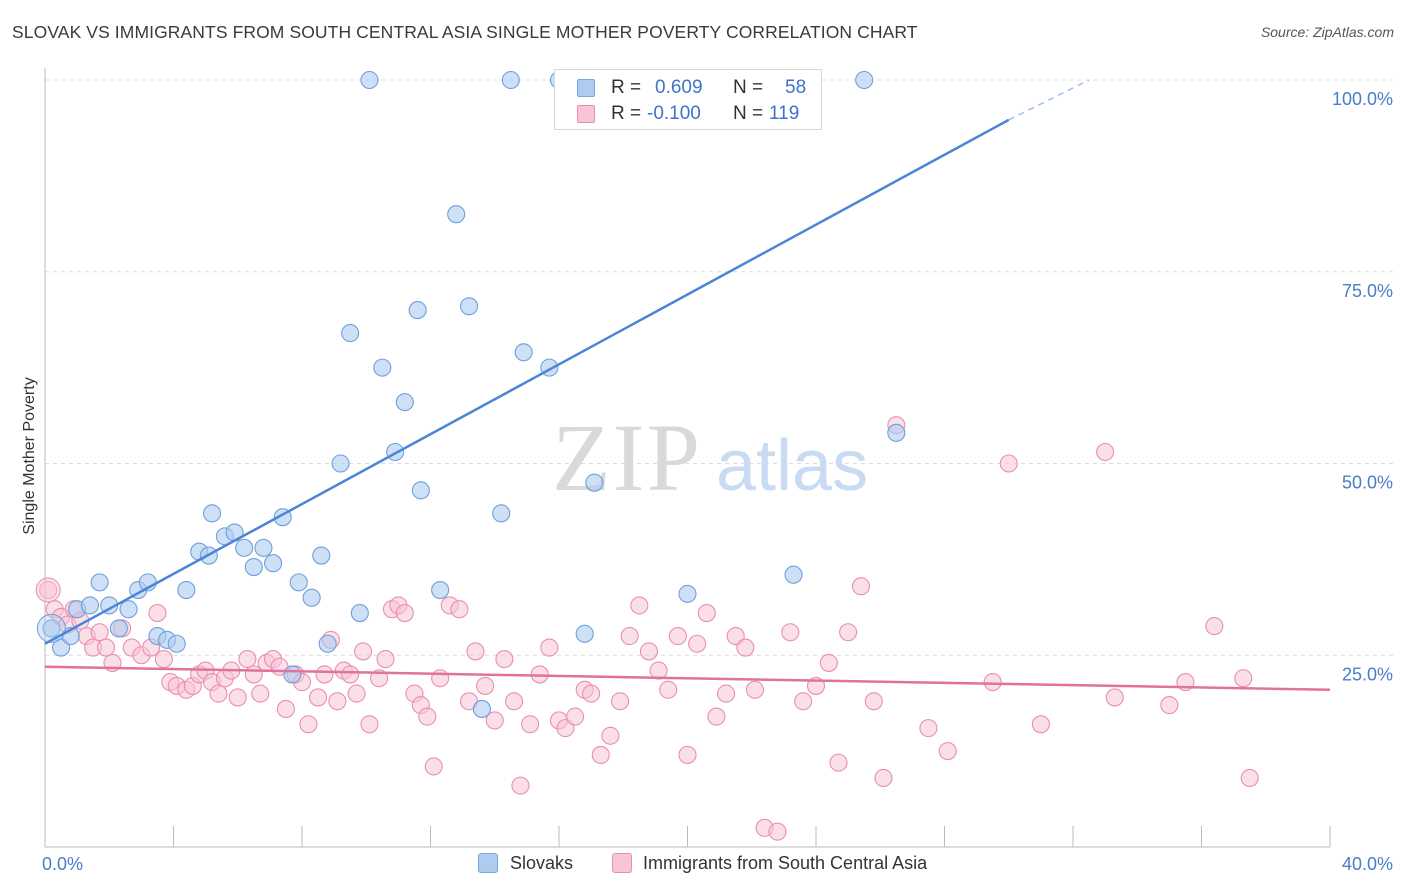 This screenshot has height=892, width=1406. Describe the element at coordinates (688, 99) in the screenshot. I see `correlation-stats-box: R = 0.609 N = 58 R = -0.100 N = 119` at that location.